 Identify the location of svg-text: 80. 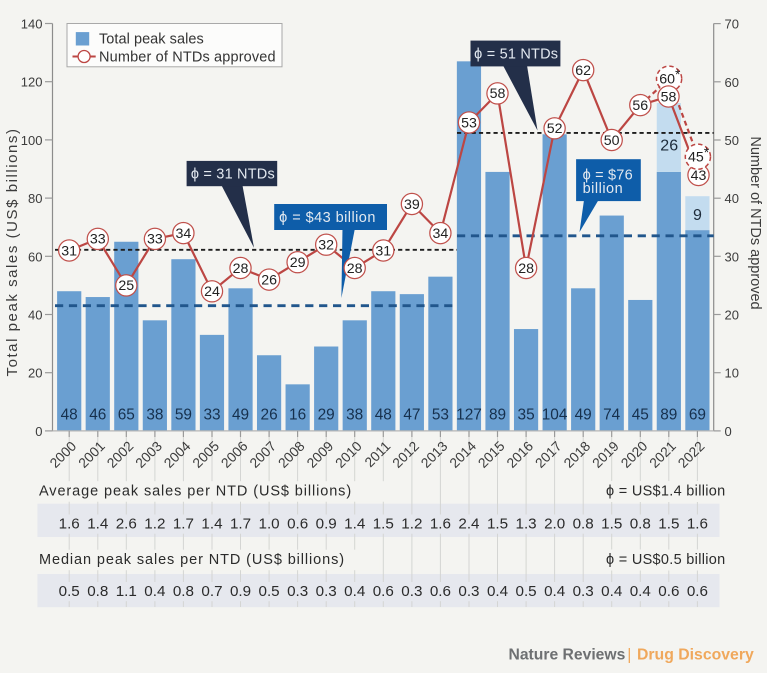
(35, 198).